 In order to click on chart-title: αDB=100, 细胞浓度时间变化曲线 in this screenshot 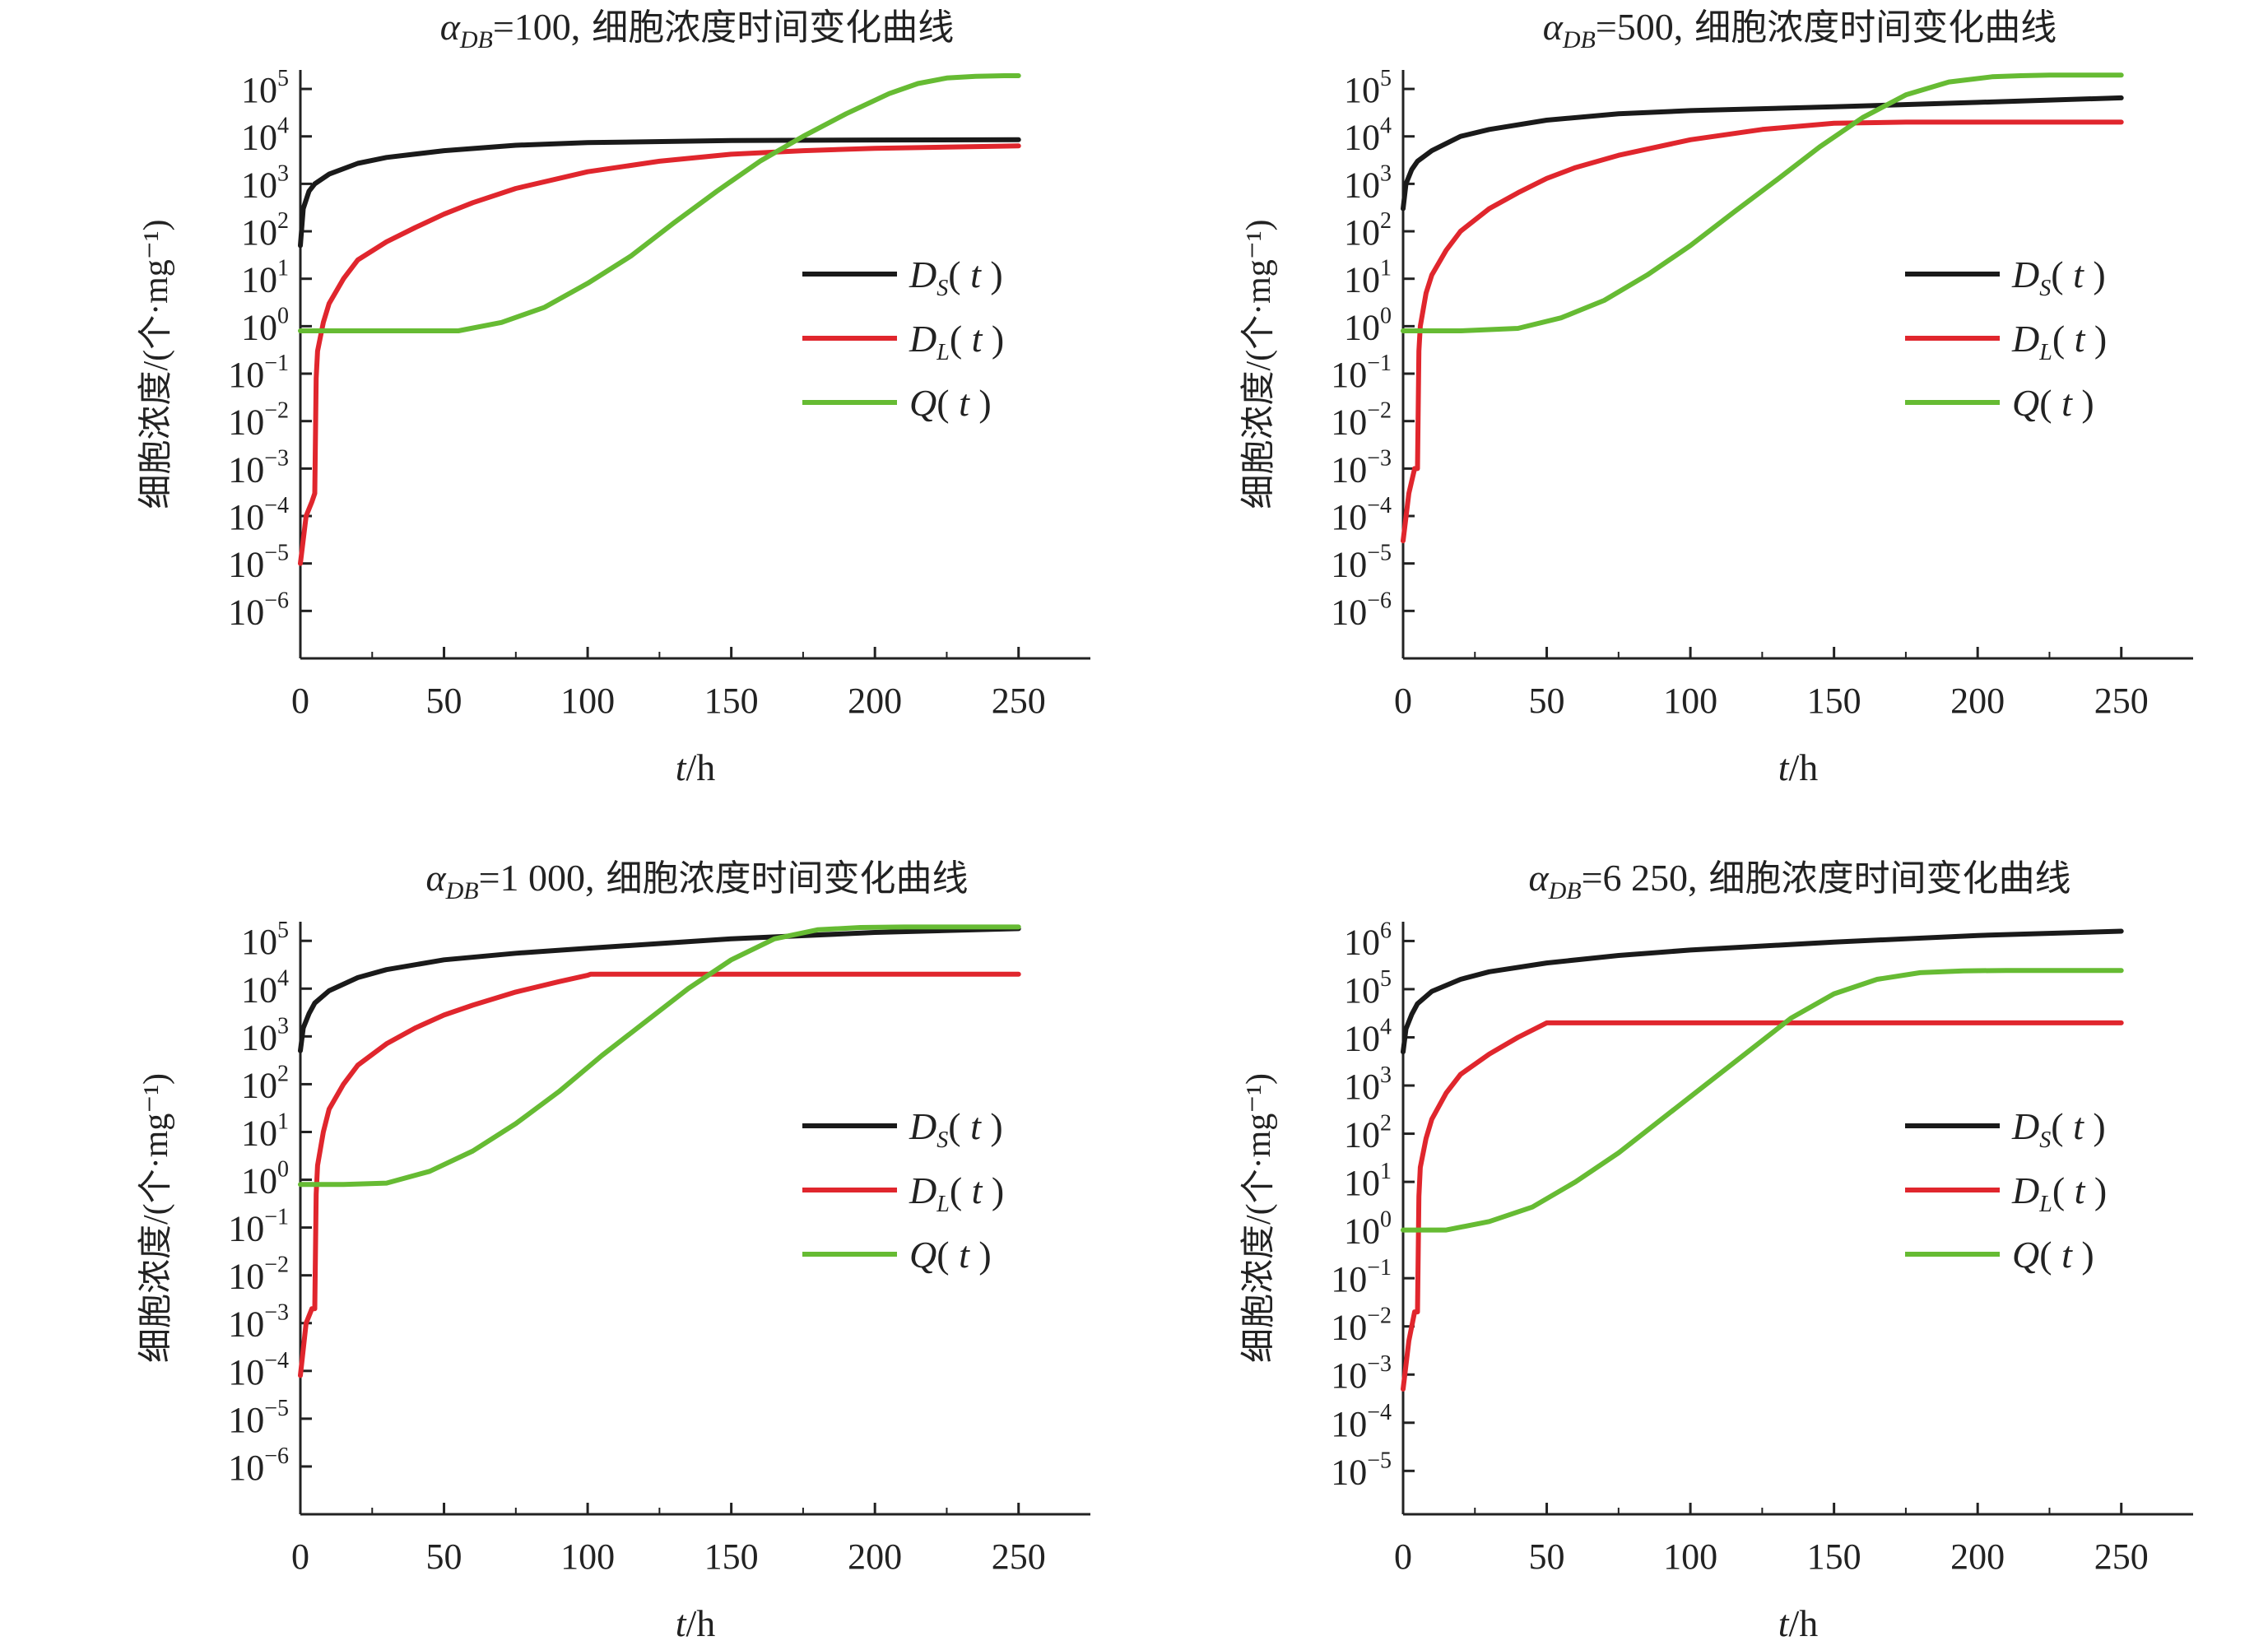, I will do `click(698, 29)`.